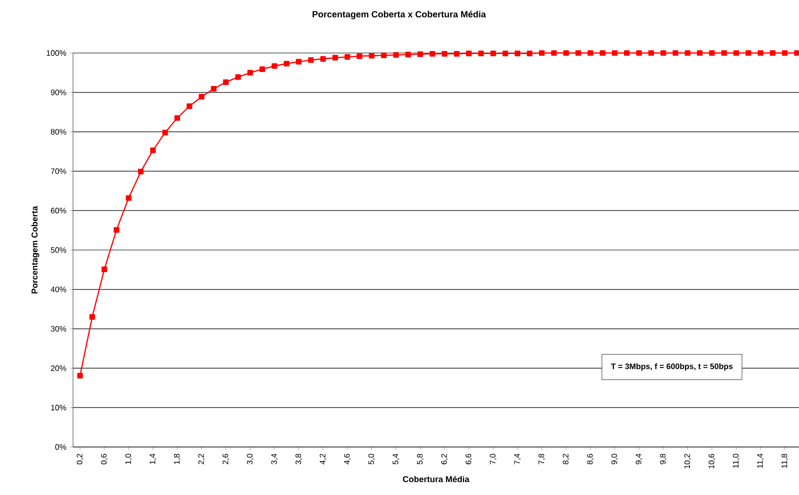 This screenshot has width=799, height=495. What do you see at coordinates (399, 15) in the screenshot?
I see `chart-title: Porcentagem Coberta x Cobertura Média` at bounding box center [399, 15].